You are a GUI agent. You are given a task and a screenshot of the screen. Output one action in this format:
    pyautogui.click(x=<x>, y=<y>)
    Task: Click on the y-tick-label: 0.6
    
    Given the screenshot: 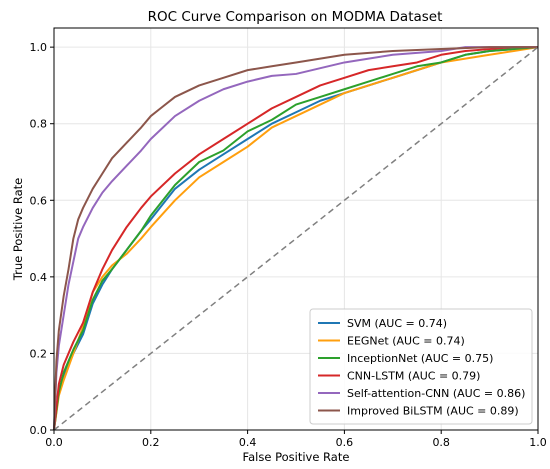 What is the action you would take?
    pyautogui.click(x=39, y=200)
    